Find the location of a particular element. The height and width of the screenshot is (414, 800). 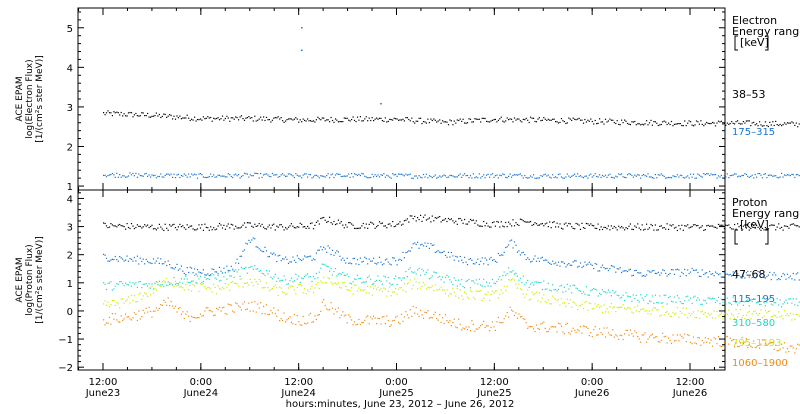

x-tick-date: June26 is located at coordinates (690, 393).